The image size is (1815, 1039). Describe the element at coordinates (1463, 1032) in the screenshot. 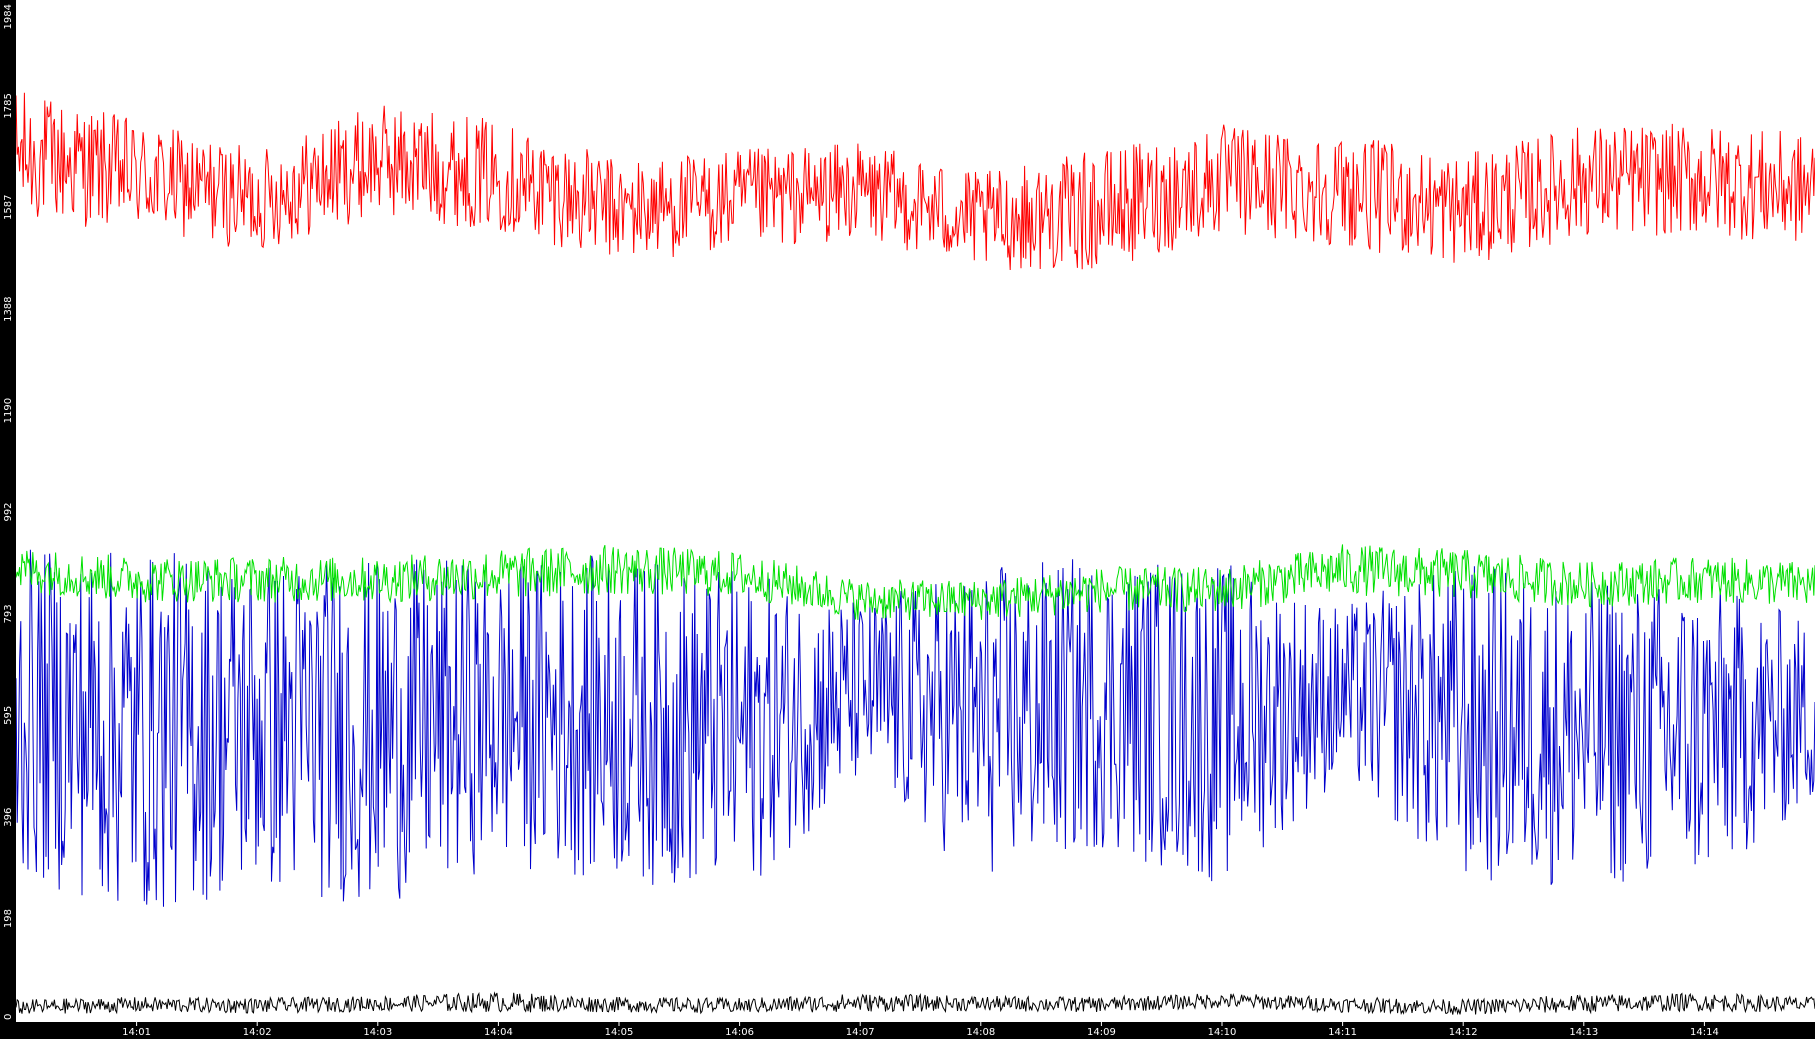

I see `x-tick-label: 14:12` at that location.